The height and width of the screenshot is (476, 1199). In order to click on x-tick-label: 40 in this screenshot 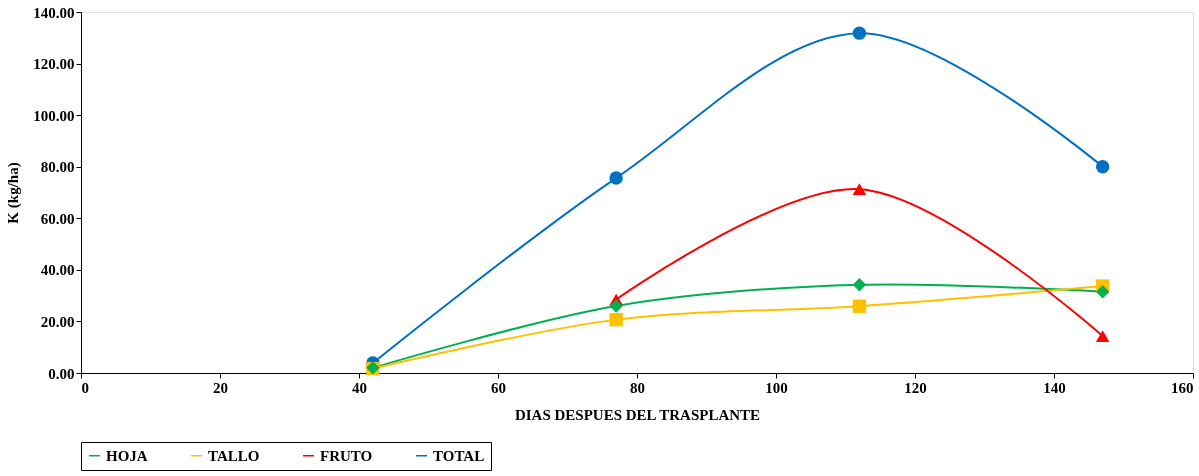, I will do `click(359, 387)`.